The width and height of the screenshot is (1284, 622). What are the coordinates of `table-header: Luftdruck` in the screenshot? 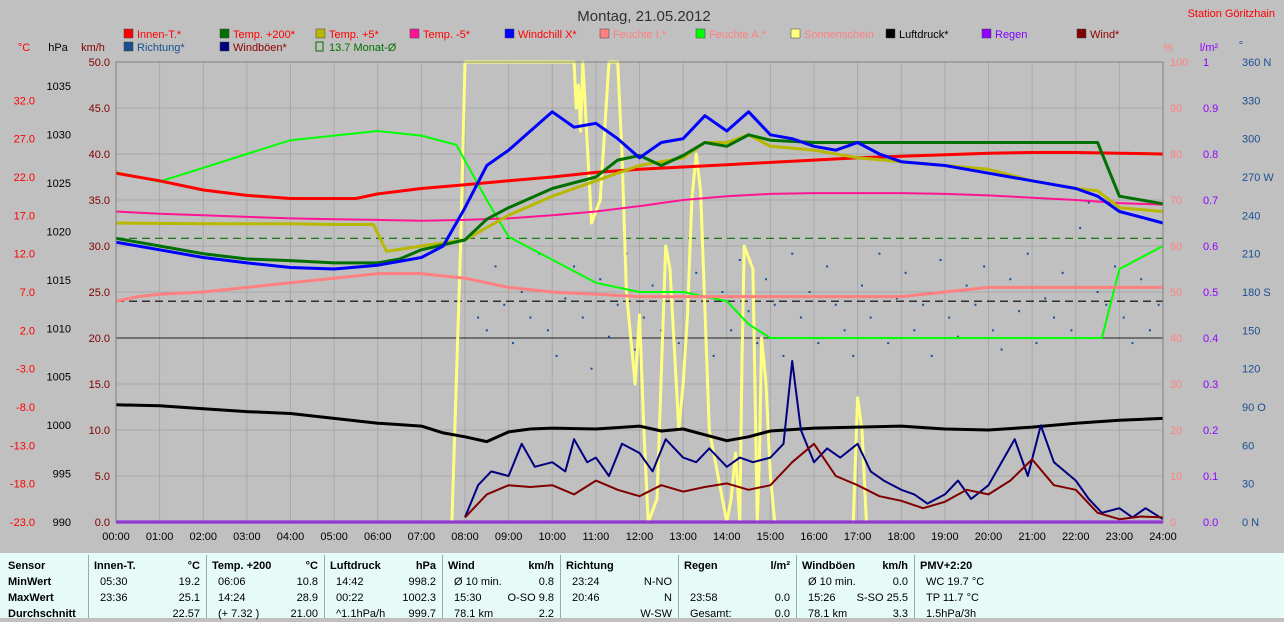 It's located at (355, 566).